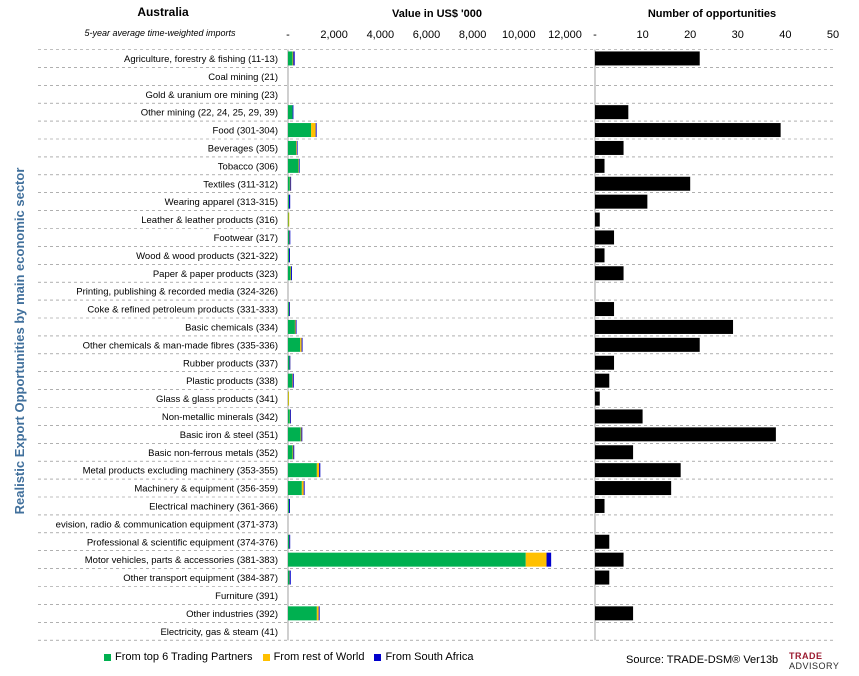  What do you see at coordinates (288, 35) in the screenshot?
I see `value-tick-label: -` at bounding box center [288, 35].